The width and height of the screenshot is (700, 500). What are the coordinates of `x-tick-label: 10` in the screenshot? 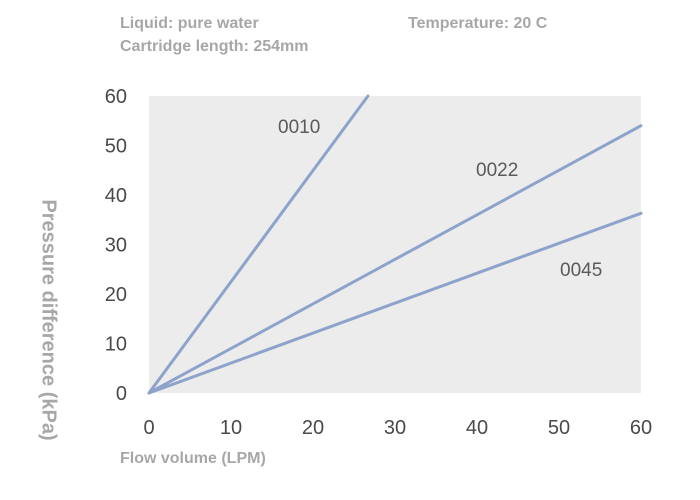 It's located at (231, 428).